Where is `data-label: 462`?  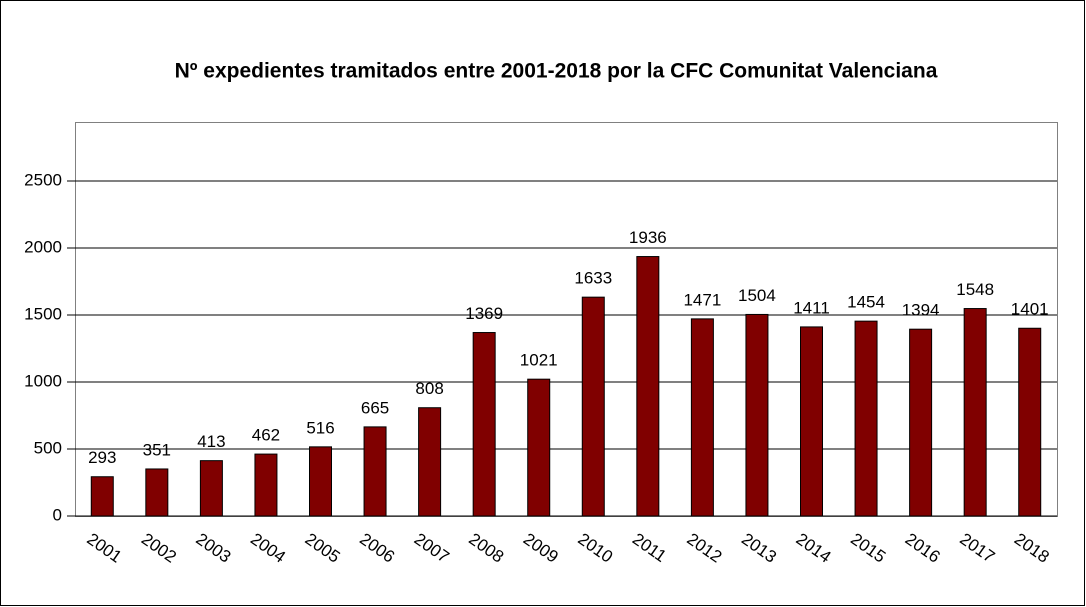 data-label: 462 is located at coordinates (266, 435).